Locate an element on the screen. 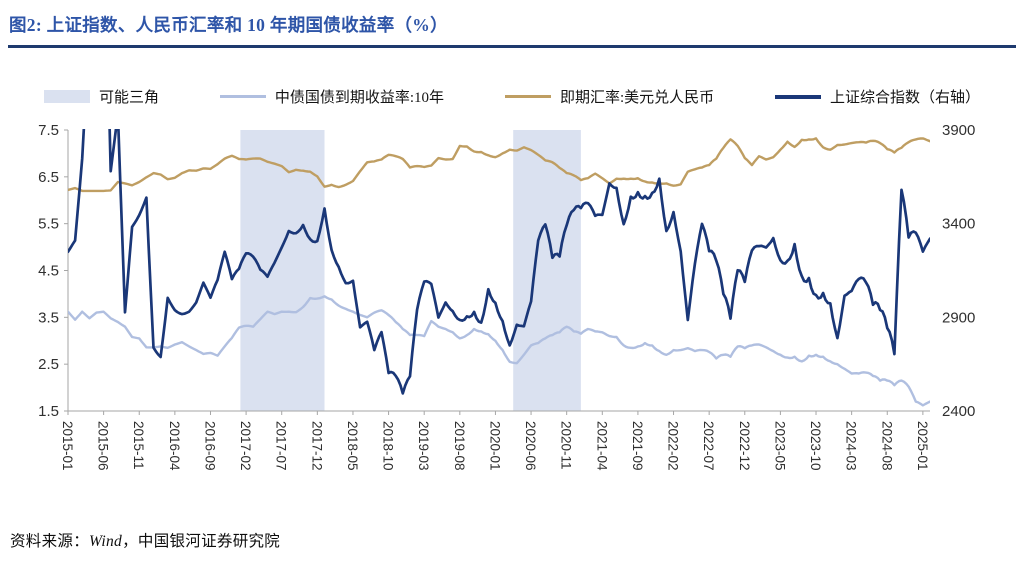  x-axis-tick-label: 2025-01 is located at coordinates (922, 446).